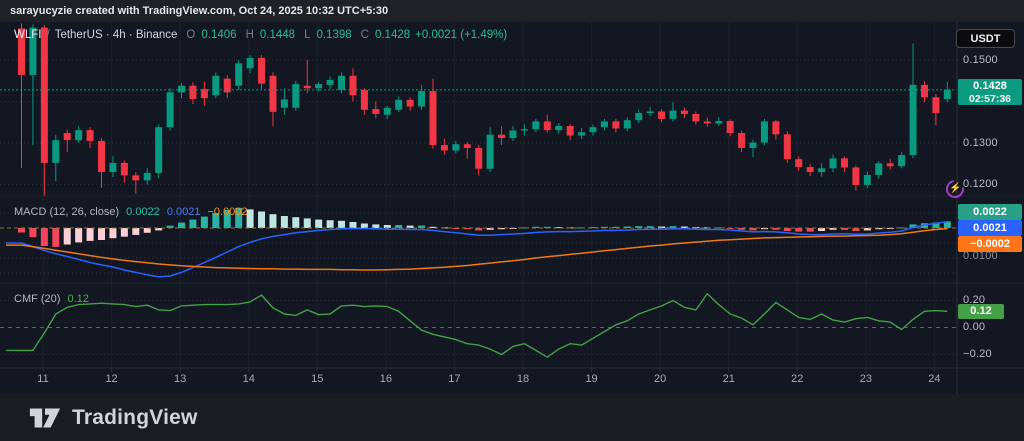 The width and height of the screenshot is (1024, 441). What do you see at coordinates (865, 379) in the screenshot?
I see `time-axis-label: 23` at bounding box center [865, 379].